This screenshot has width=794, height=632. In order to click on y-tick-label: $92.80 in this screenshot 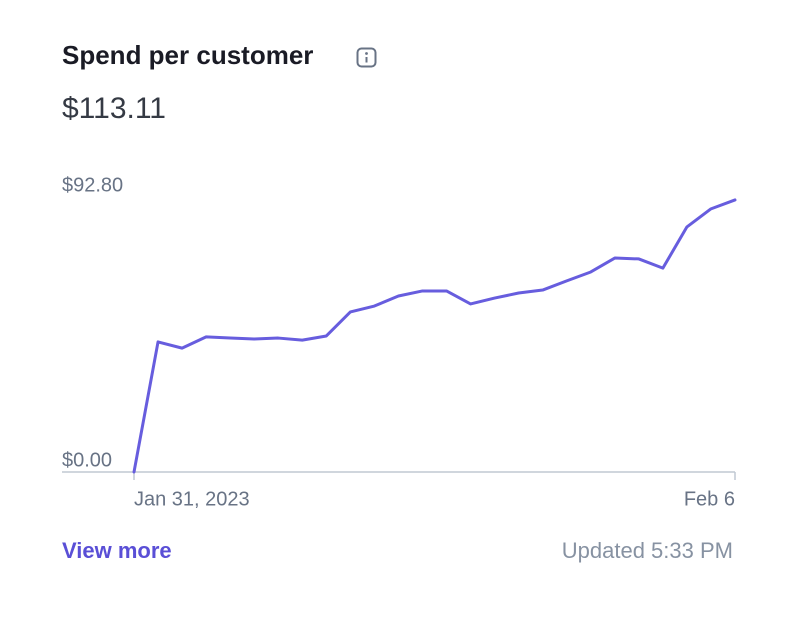, I will do `click(92, 185)`.